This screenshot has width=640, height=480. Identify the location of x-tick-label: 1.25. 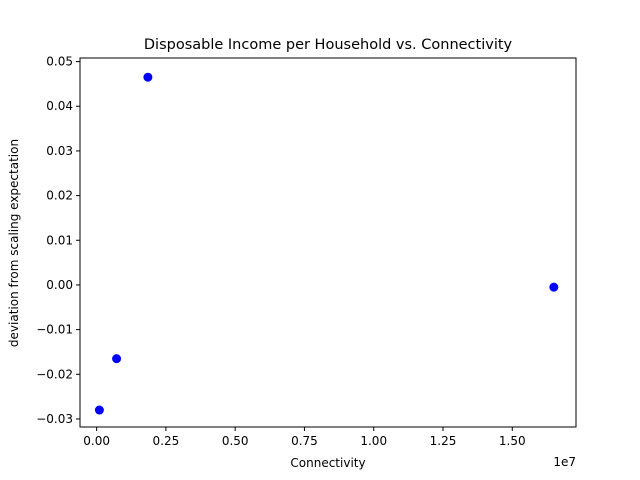
(443, 441).